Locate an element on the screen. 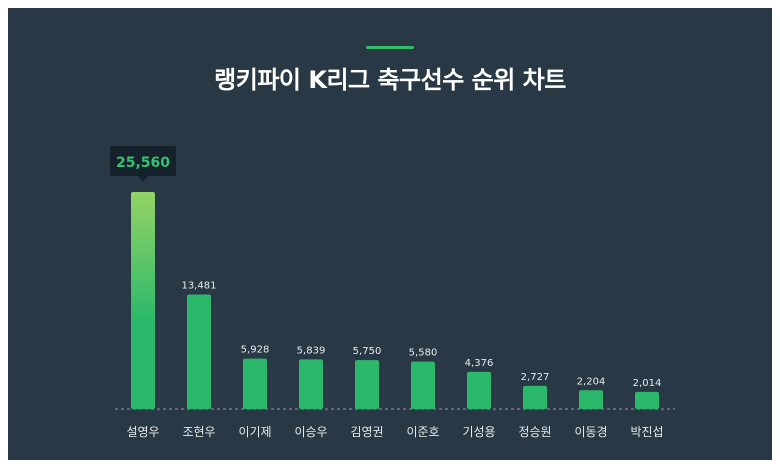 Image resolution: width=780 pixels, height=468 pixels. tooltip: 25,560 is located at coordinates (143, 164).